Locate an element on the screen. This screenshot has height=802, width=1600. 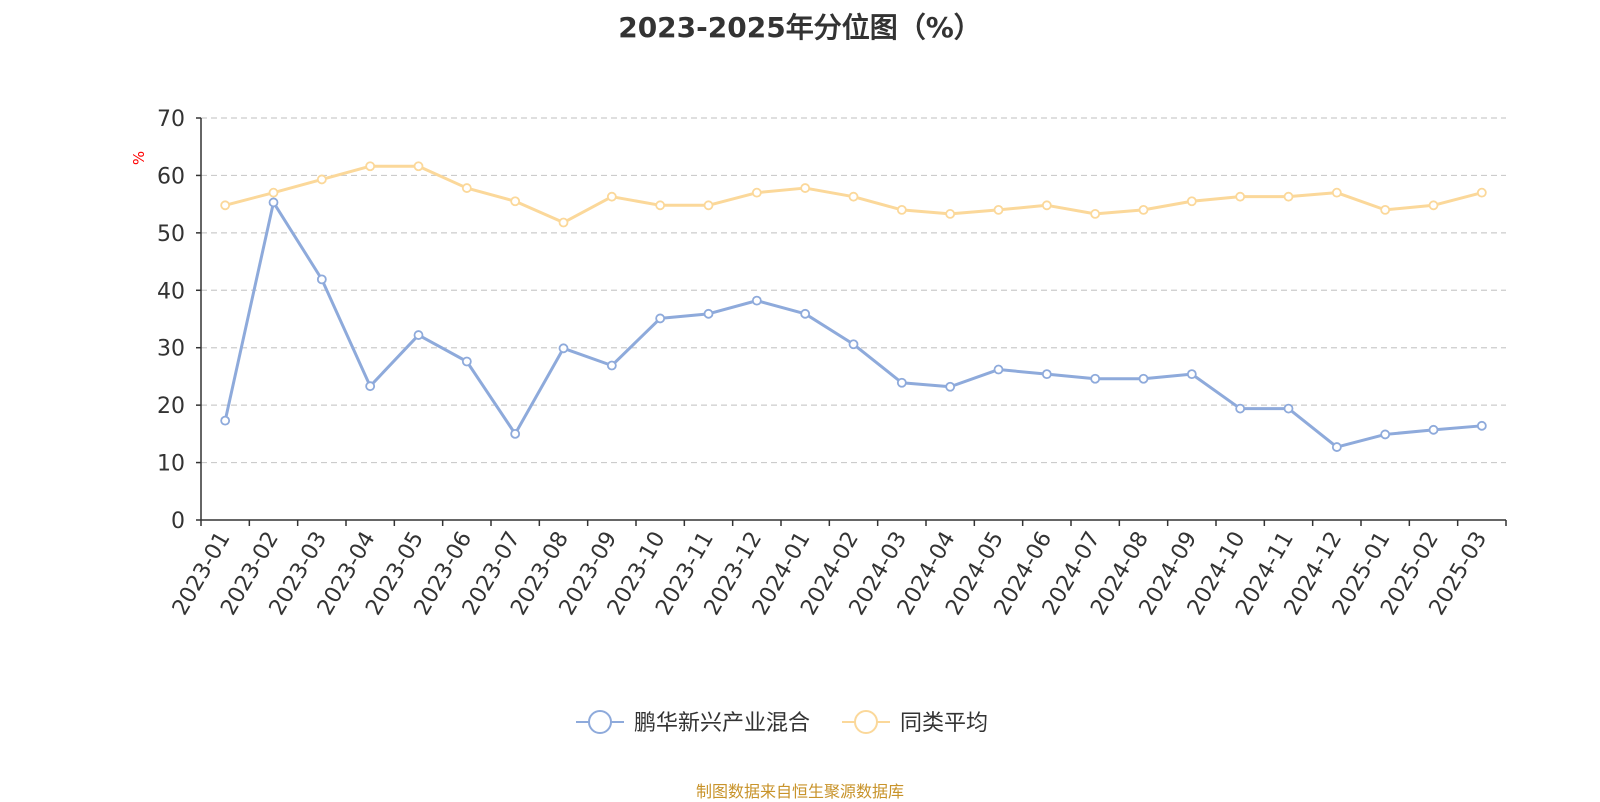
legend-item: 同类平均 is located at coordinates (915, 723).